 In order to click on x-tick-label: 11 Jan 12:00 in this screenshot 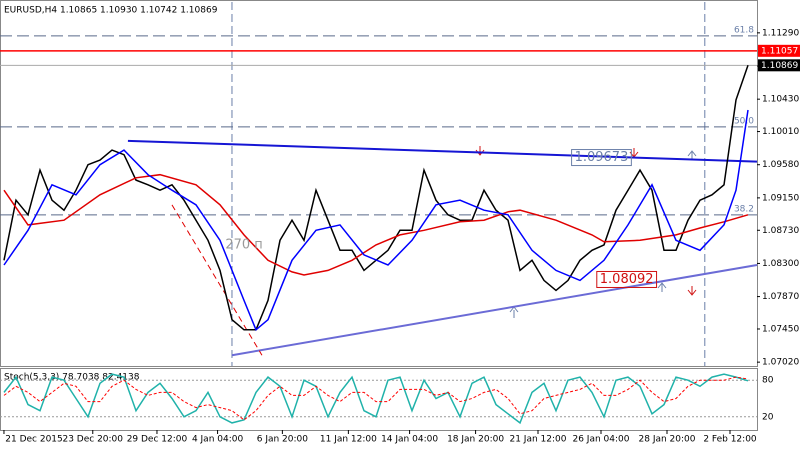, I will do `click(348, 440)`.